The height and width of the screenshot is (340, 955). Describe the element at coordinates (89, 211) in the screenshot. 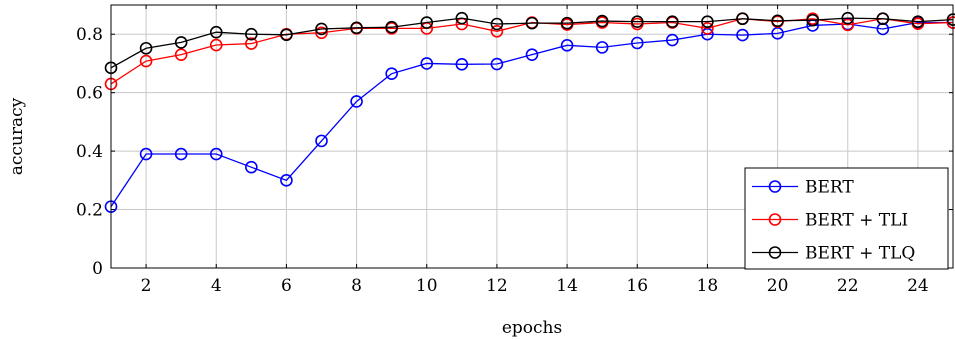

I see `y-tick-label: 0.2` at that location.